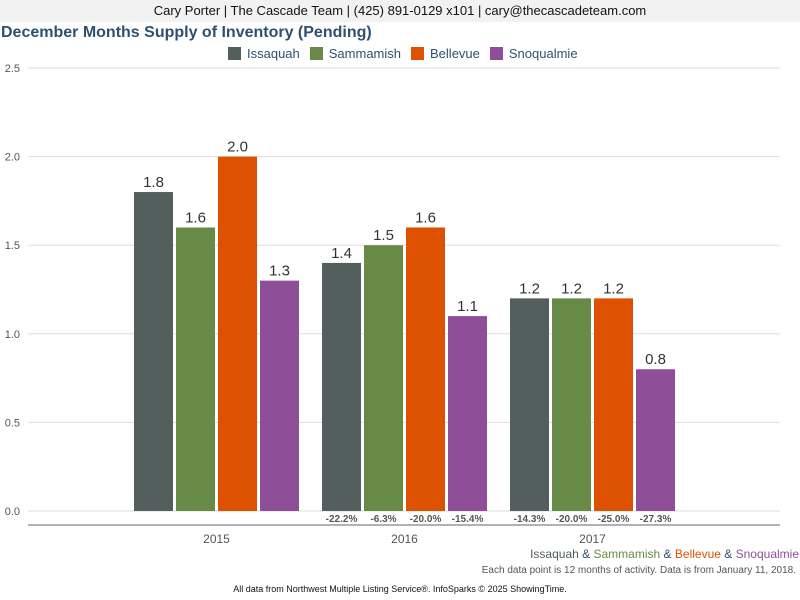 The height and width of the screenshot is (600, 800). I want to click on bar-value-label: 1.1, so click(467, 306).